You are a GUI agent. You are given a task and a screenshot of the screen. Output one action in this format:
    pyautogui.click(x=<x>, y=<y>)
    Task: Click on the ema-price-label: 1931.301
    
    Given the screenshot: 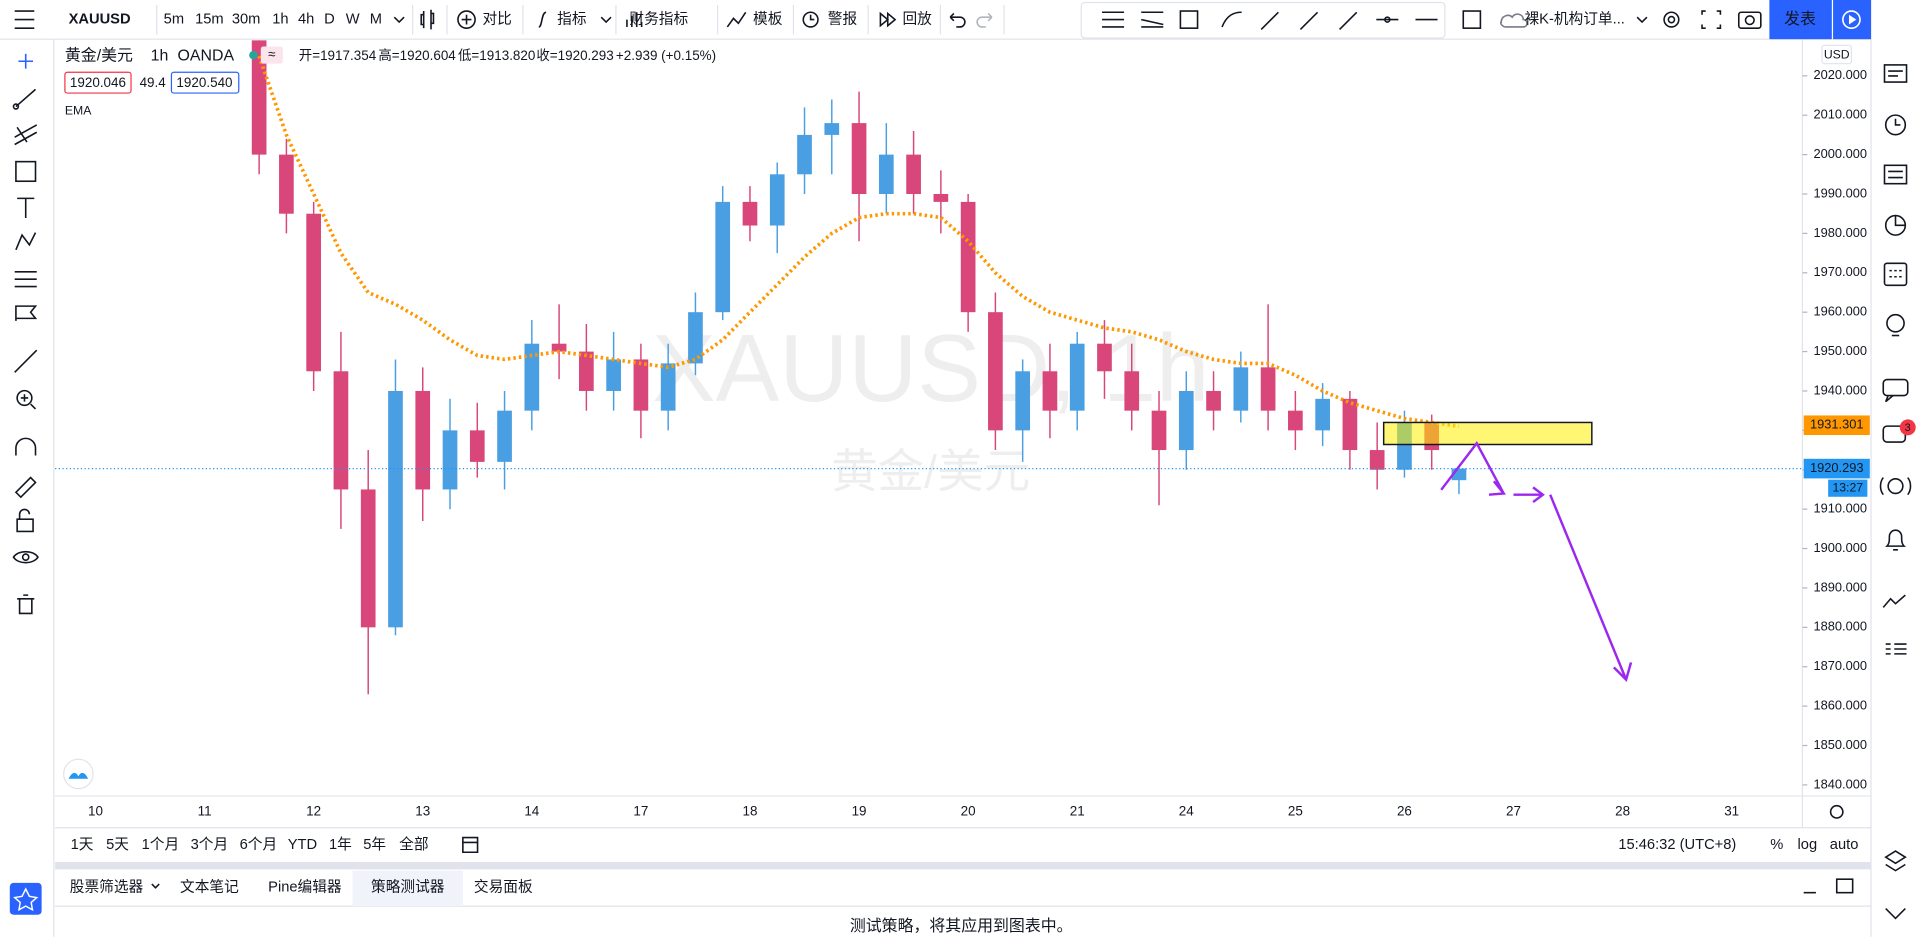 What is the action you would take?
    pyautogui.click(x=1837, y=424)
    